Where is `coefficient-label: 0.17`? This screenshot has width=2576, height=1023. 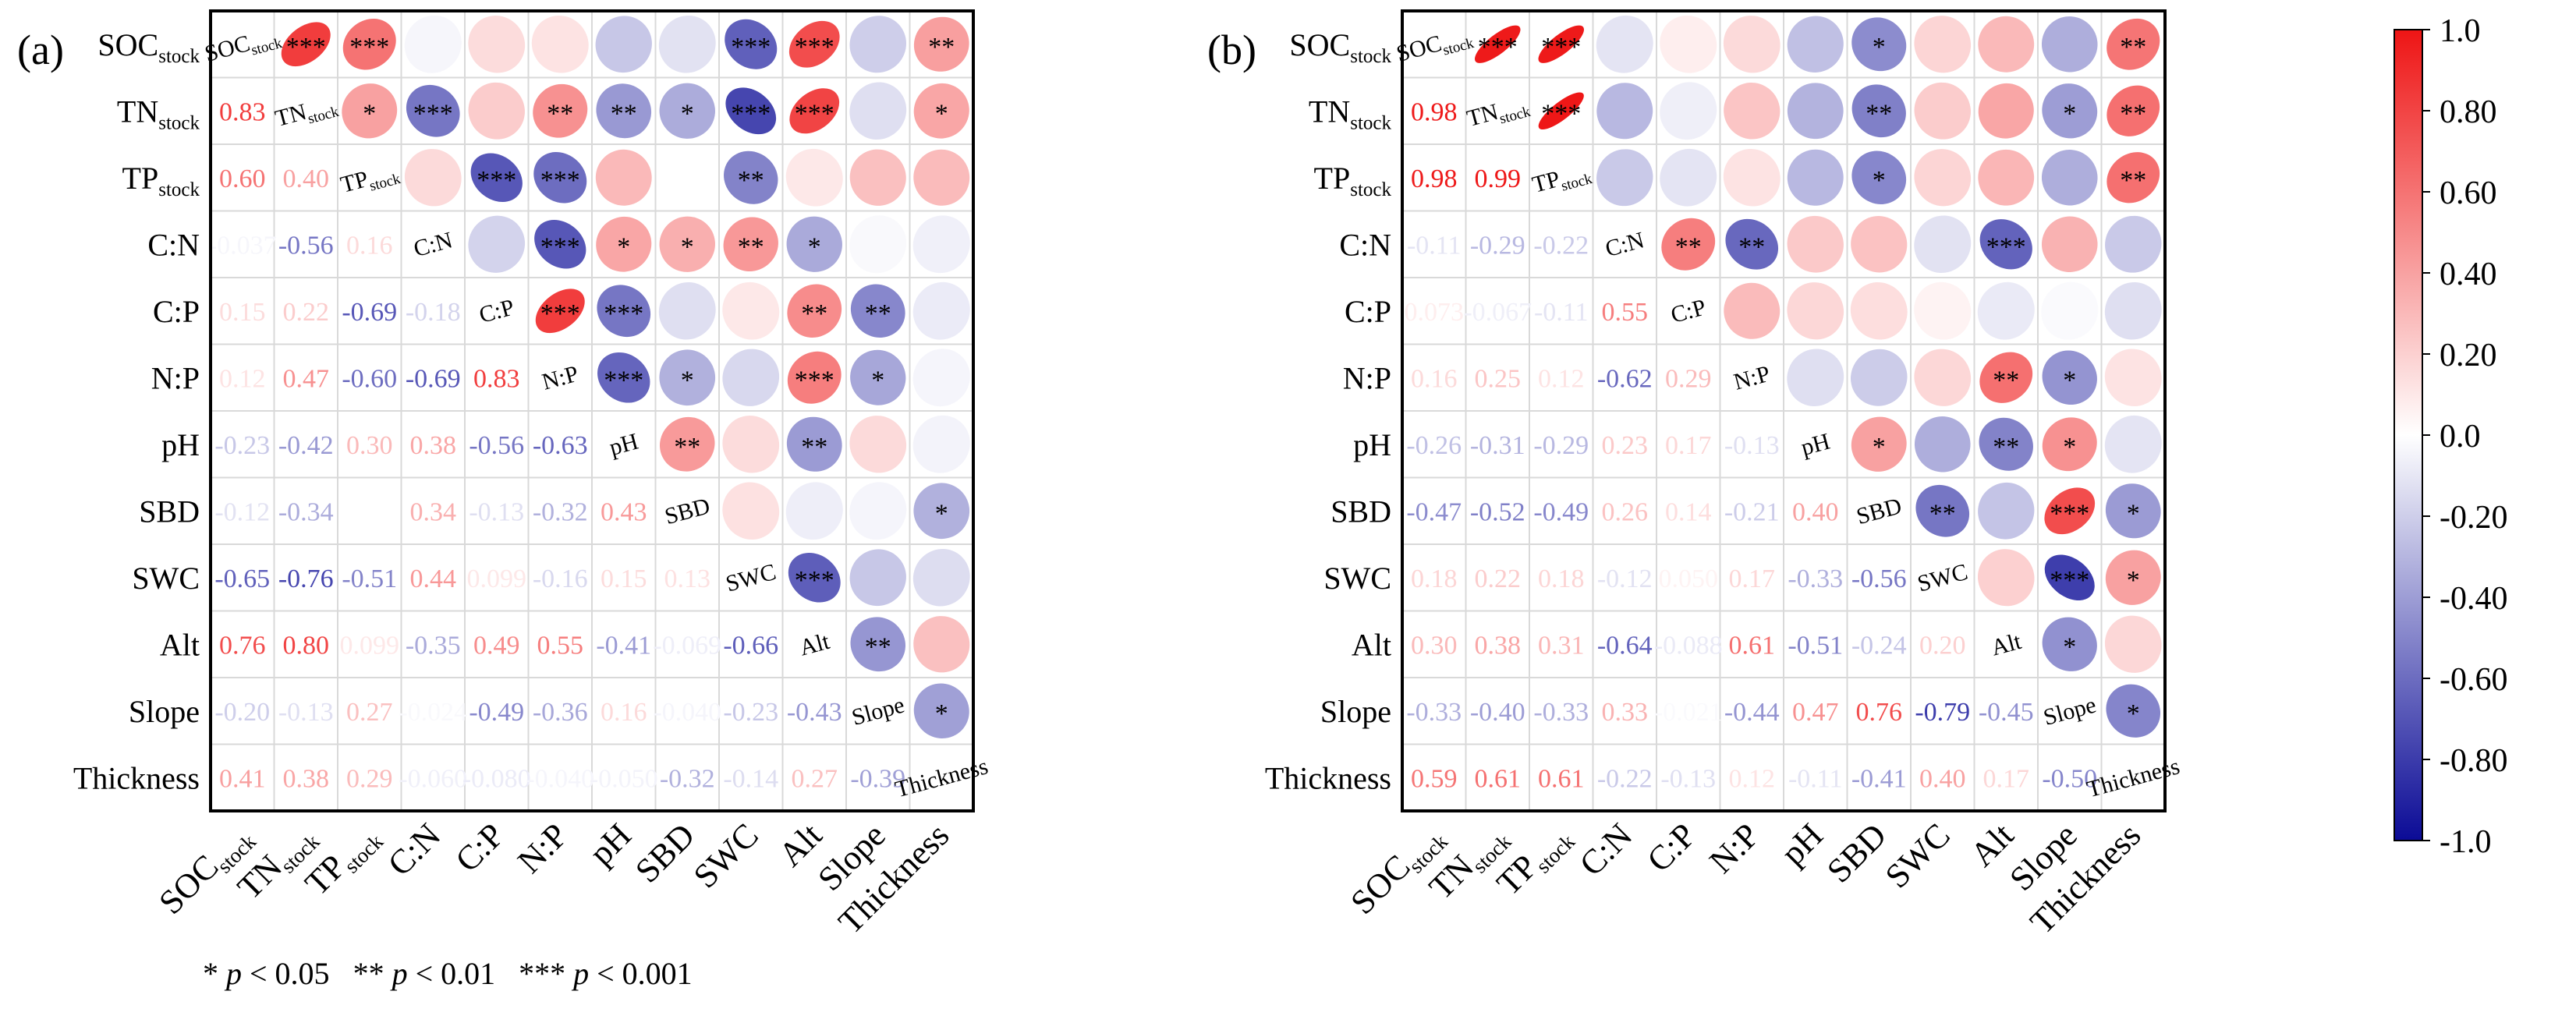 coefficient-label: 0.17 is located at coordinates (1753, 579).